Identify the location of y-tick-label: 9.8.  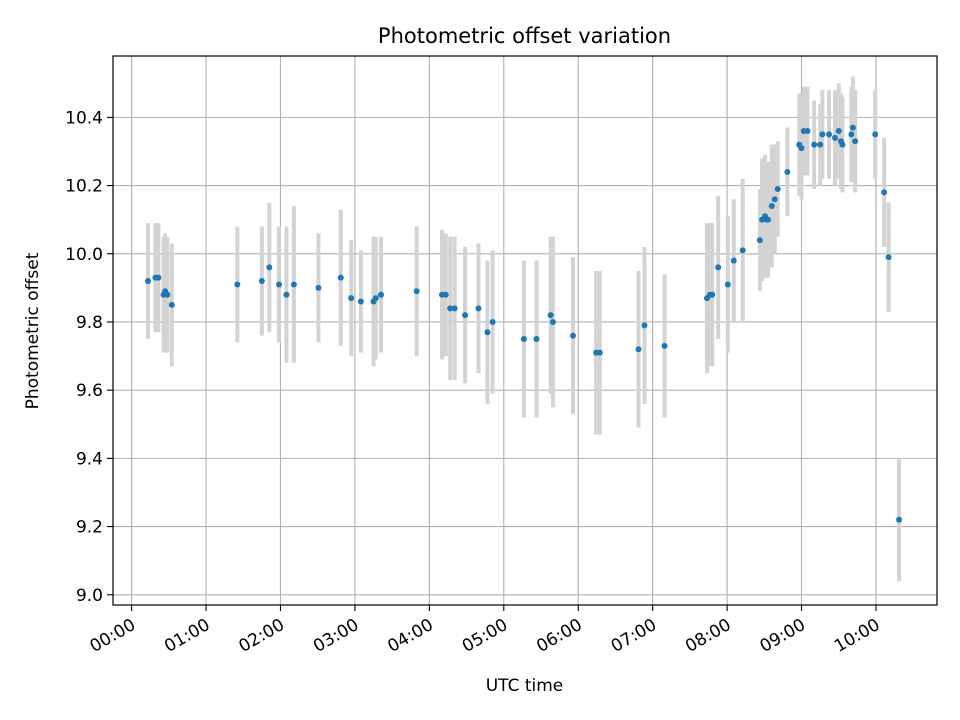
(89, 323).